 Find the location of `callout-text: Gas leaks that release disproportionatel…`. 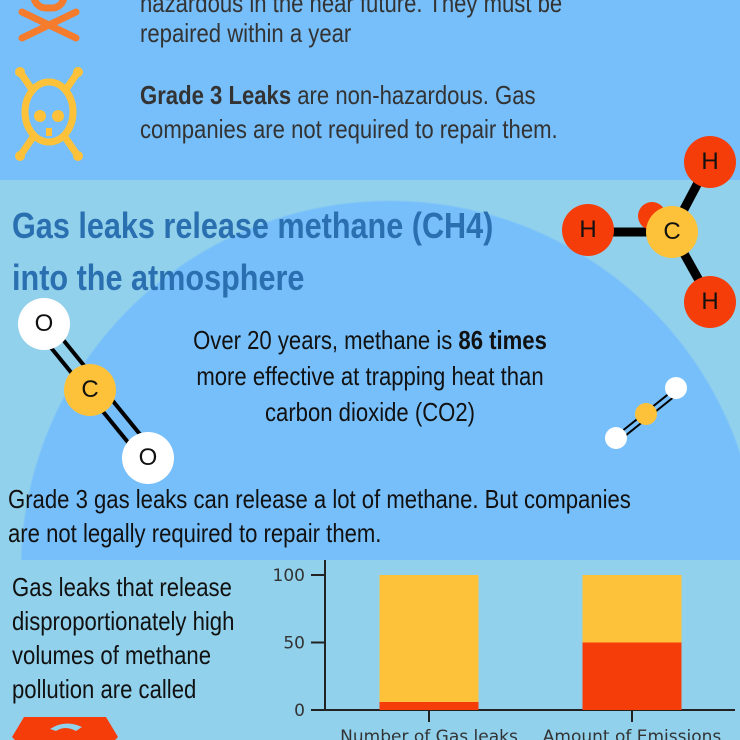

callout-text: Gas leaks that release disproportionatel… is located at coordinates (143, 638).